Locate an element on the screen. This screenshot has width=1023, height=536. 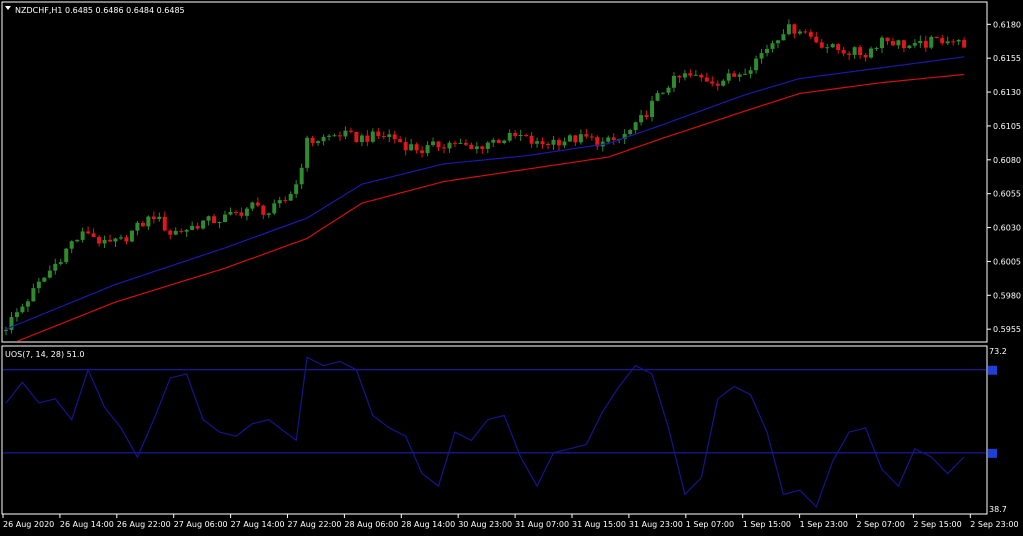
chart-header: NZDCHF,H1 0.6485 0.6486 0.6484 0.6485 is located at coordinates (95, 10).